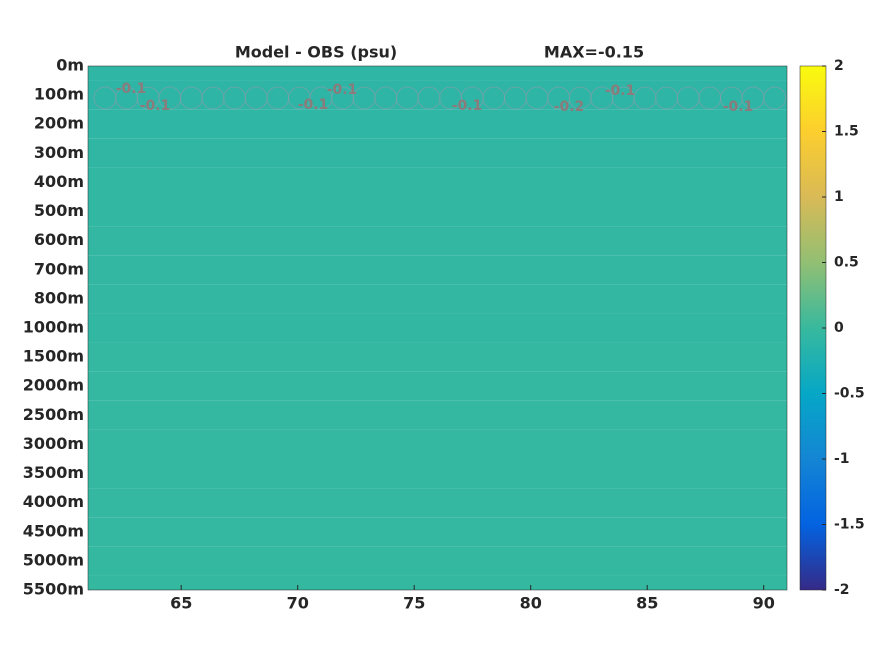 The width and height of the screenshot is (875, 656). What do you see at coordinates (839, 66) in the screenshot?
I see `colorbar-tick-label: 2` at bounding box center [839, 66].